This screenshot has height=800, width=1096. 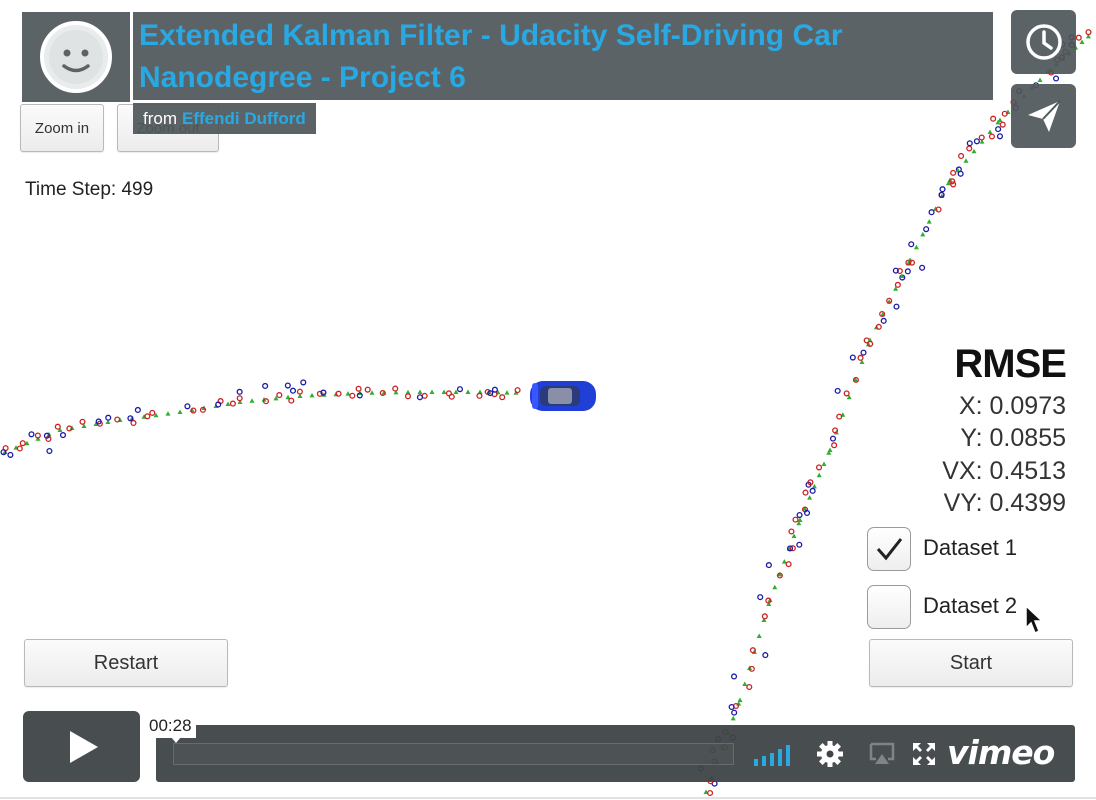 What do you see at coordinates (889, 549) in the screenshot?
I see `dataset-1-checkbox` at bounding box center [889, 549].